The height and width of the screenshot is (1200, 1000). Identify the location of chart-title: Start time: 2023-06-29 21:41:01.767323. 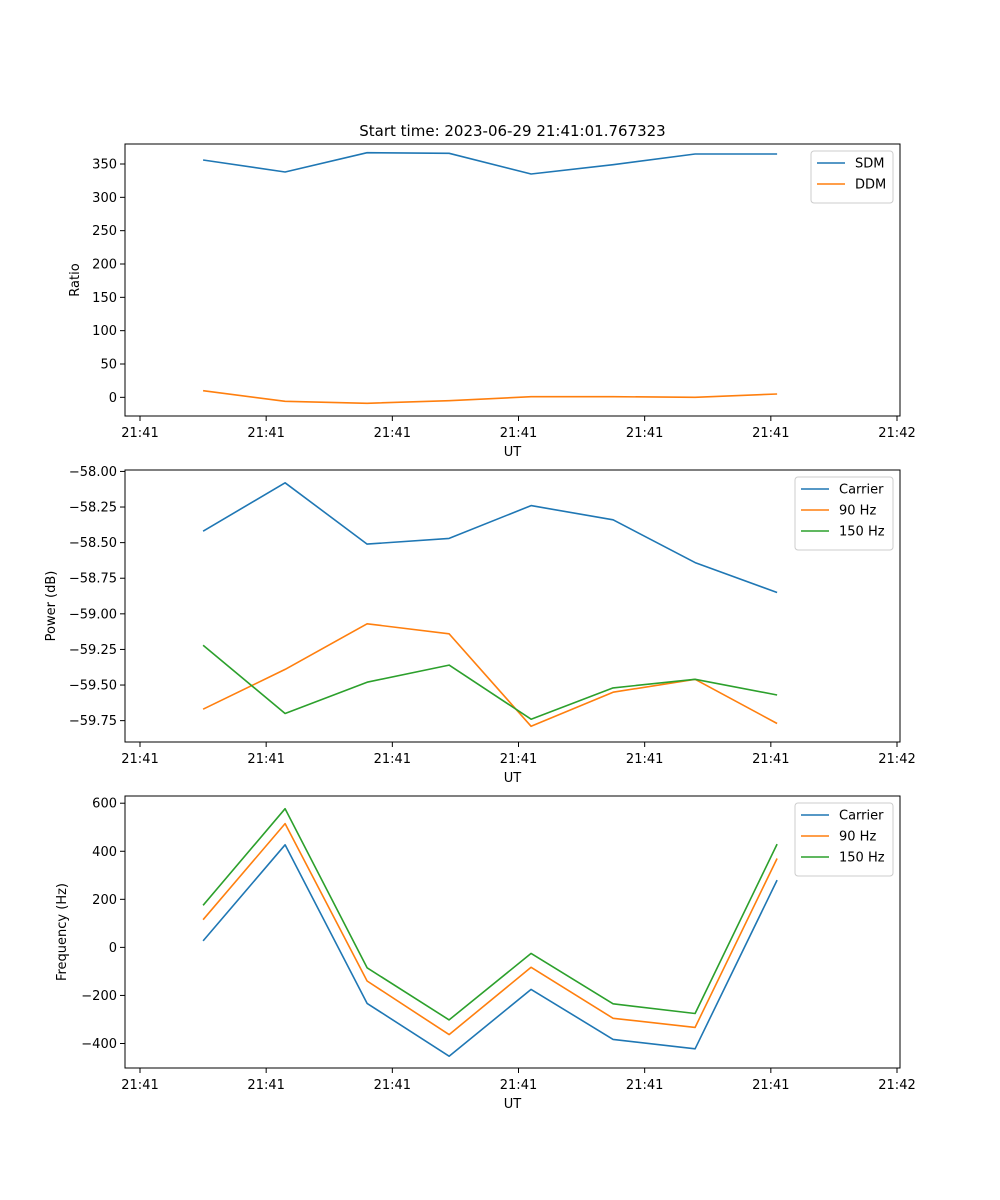
(512, 131).